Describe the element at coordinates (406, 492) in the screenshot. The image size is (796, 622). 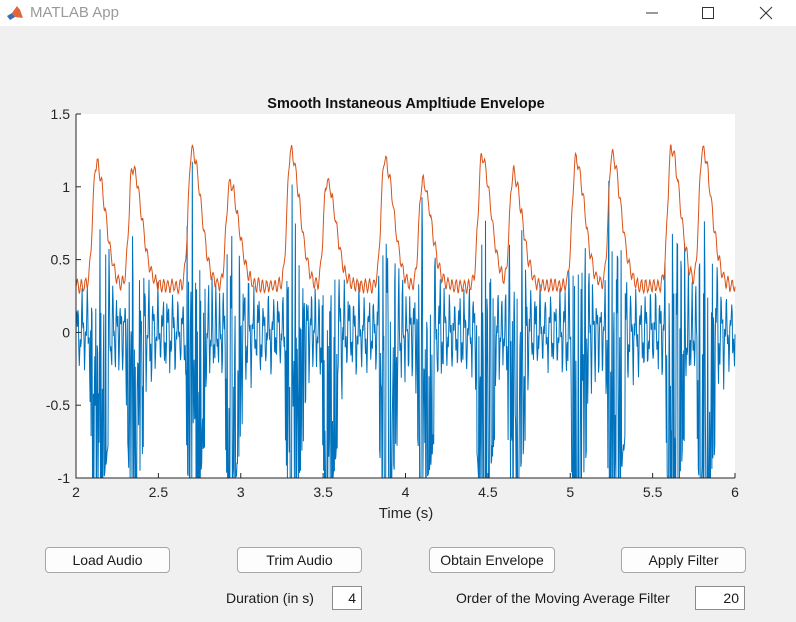
I see `x-tick-label: 4` at that location.